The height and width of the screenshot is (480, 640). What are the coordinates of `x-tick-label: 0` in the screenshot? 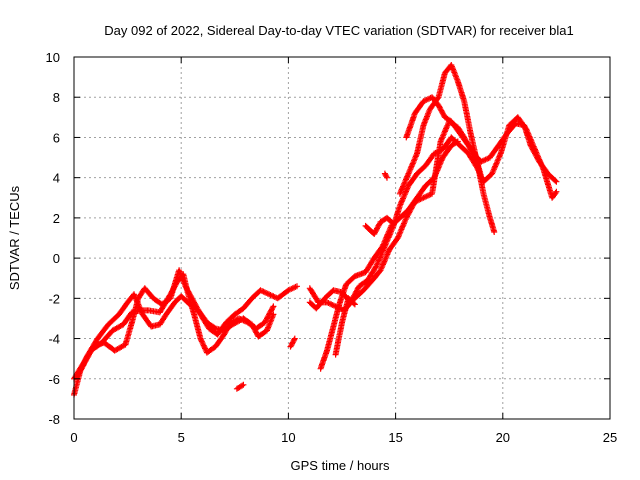 It's located at (73, 437).